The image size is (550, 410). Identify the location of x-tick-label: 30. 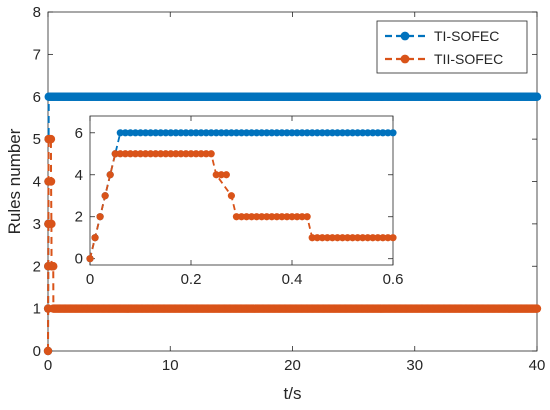
(414, 365).